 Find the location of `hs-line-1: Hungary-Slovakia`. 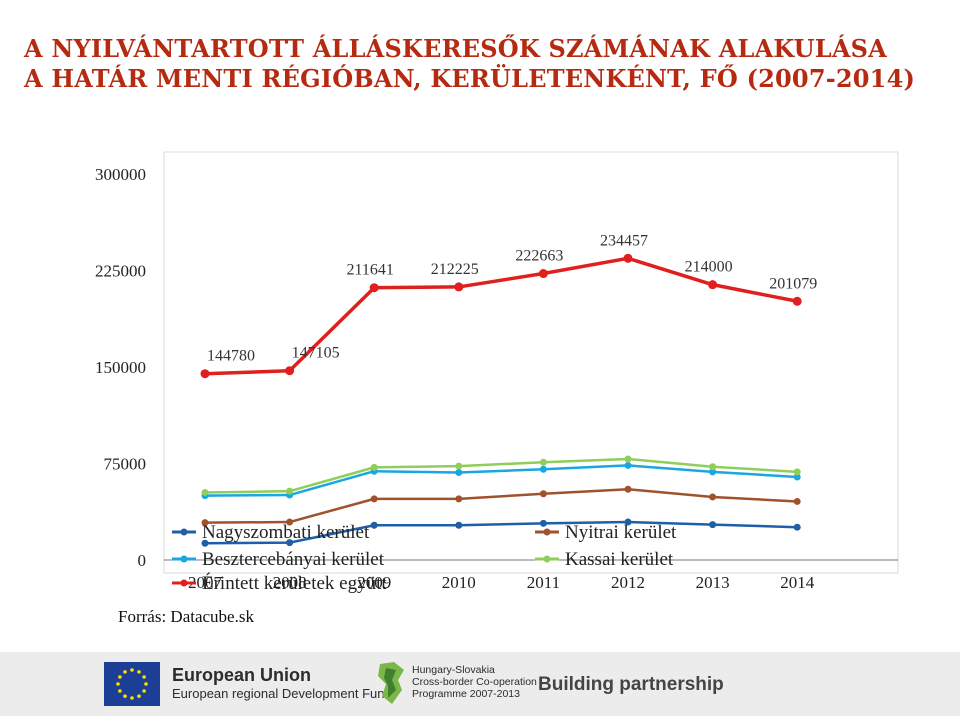

hs-line-1: Hungary-Slovakia is located at coordinates (453, 670).